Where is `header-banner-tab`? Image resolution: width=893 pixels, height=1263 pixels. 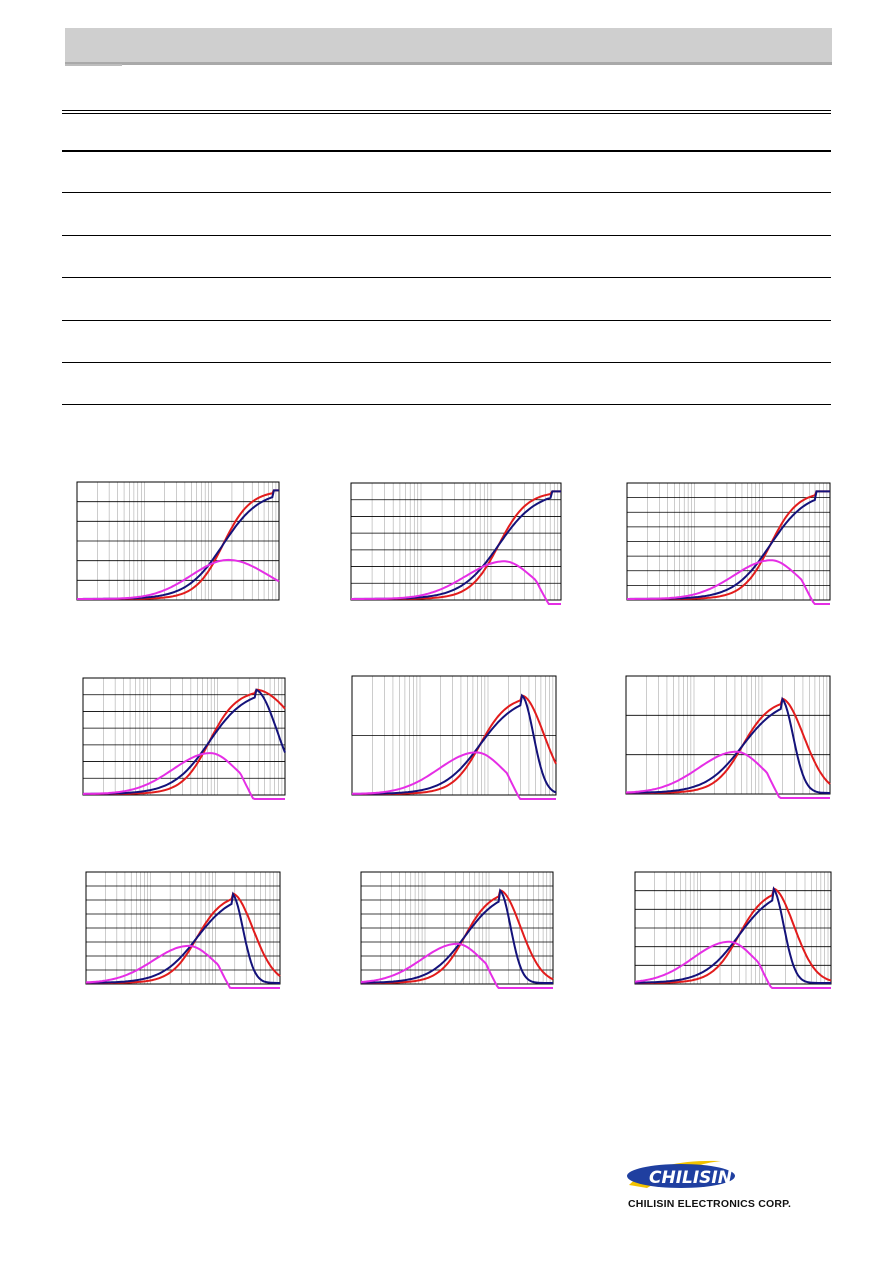
header-banner-tab is located at coordinates (93, 65).